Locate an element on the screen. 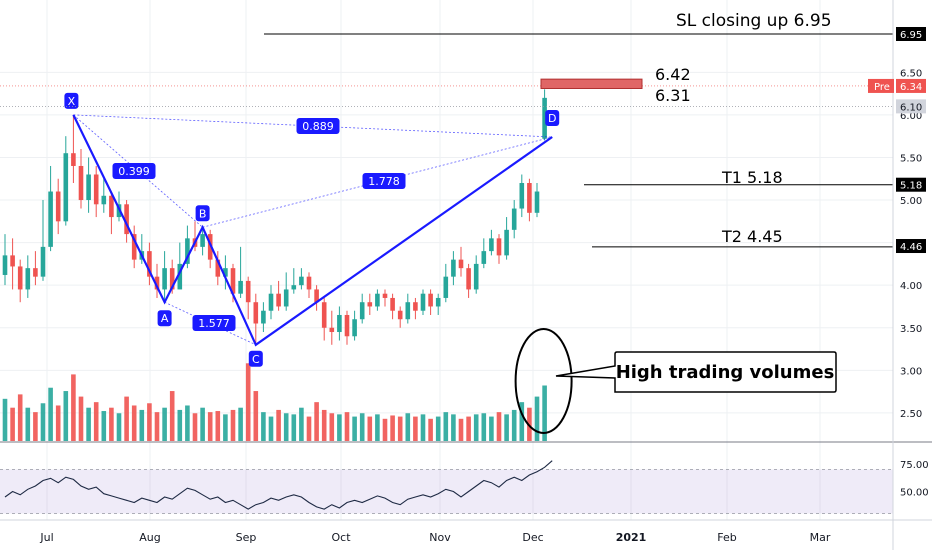  price-tick: 6.50 is located at coordinates (911, 73).